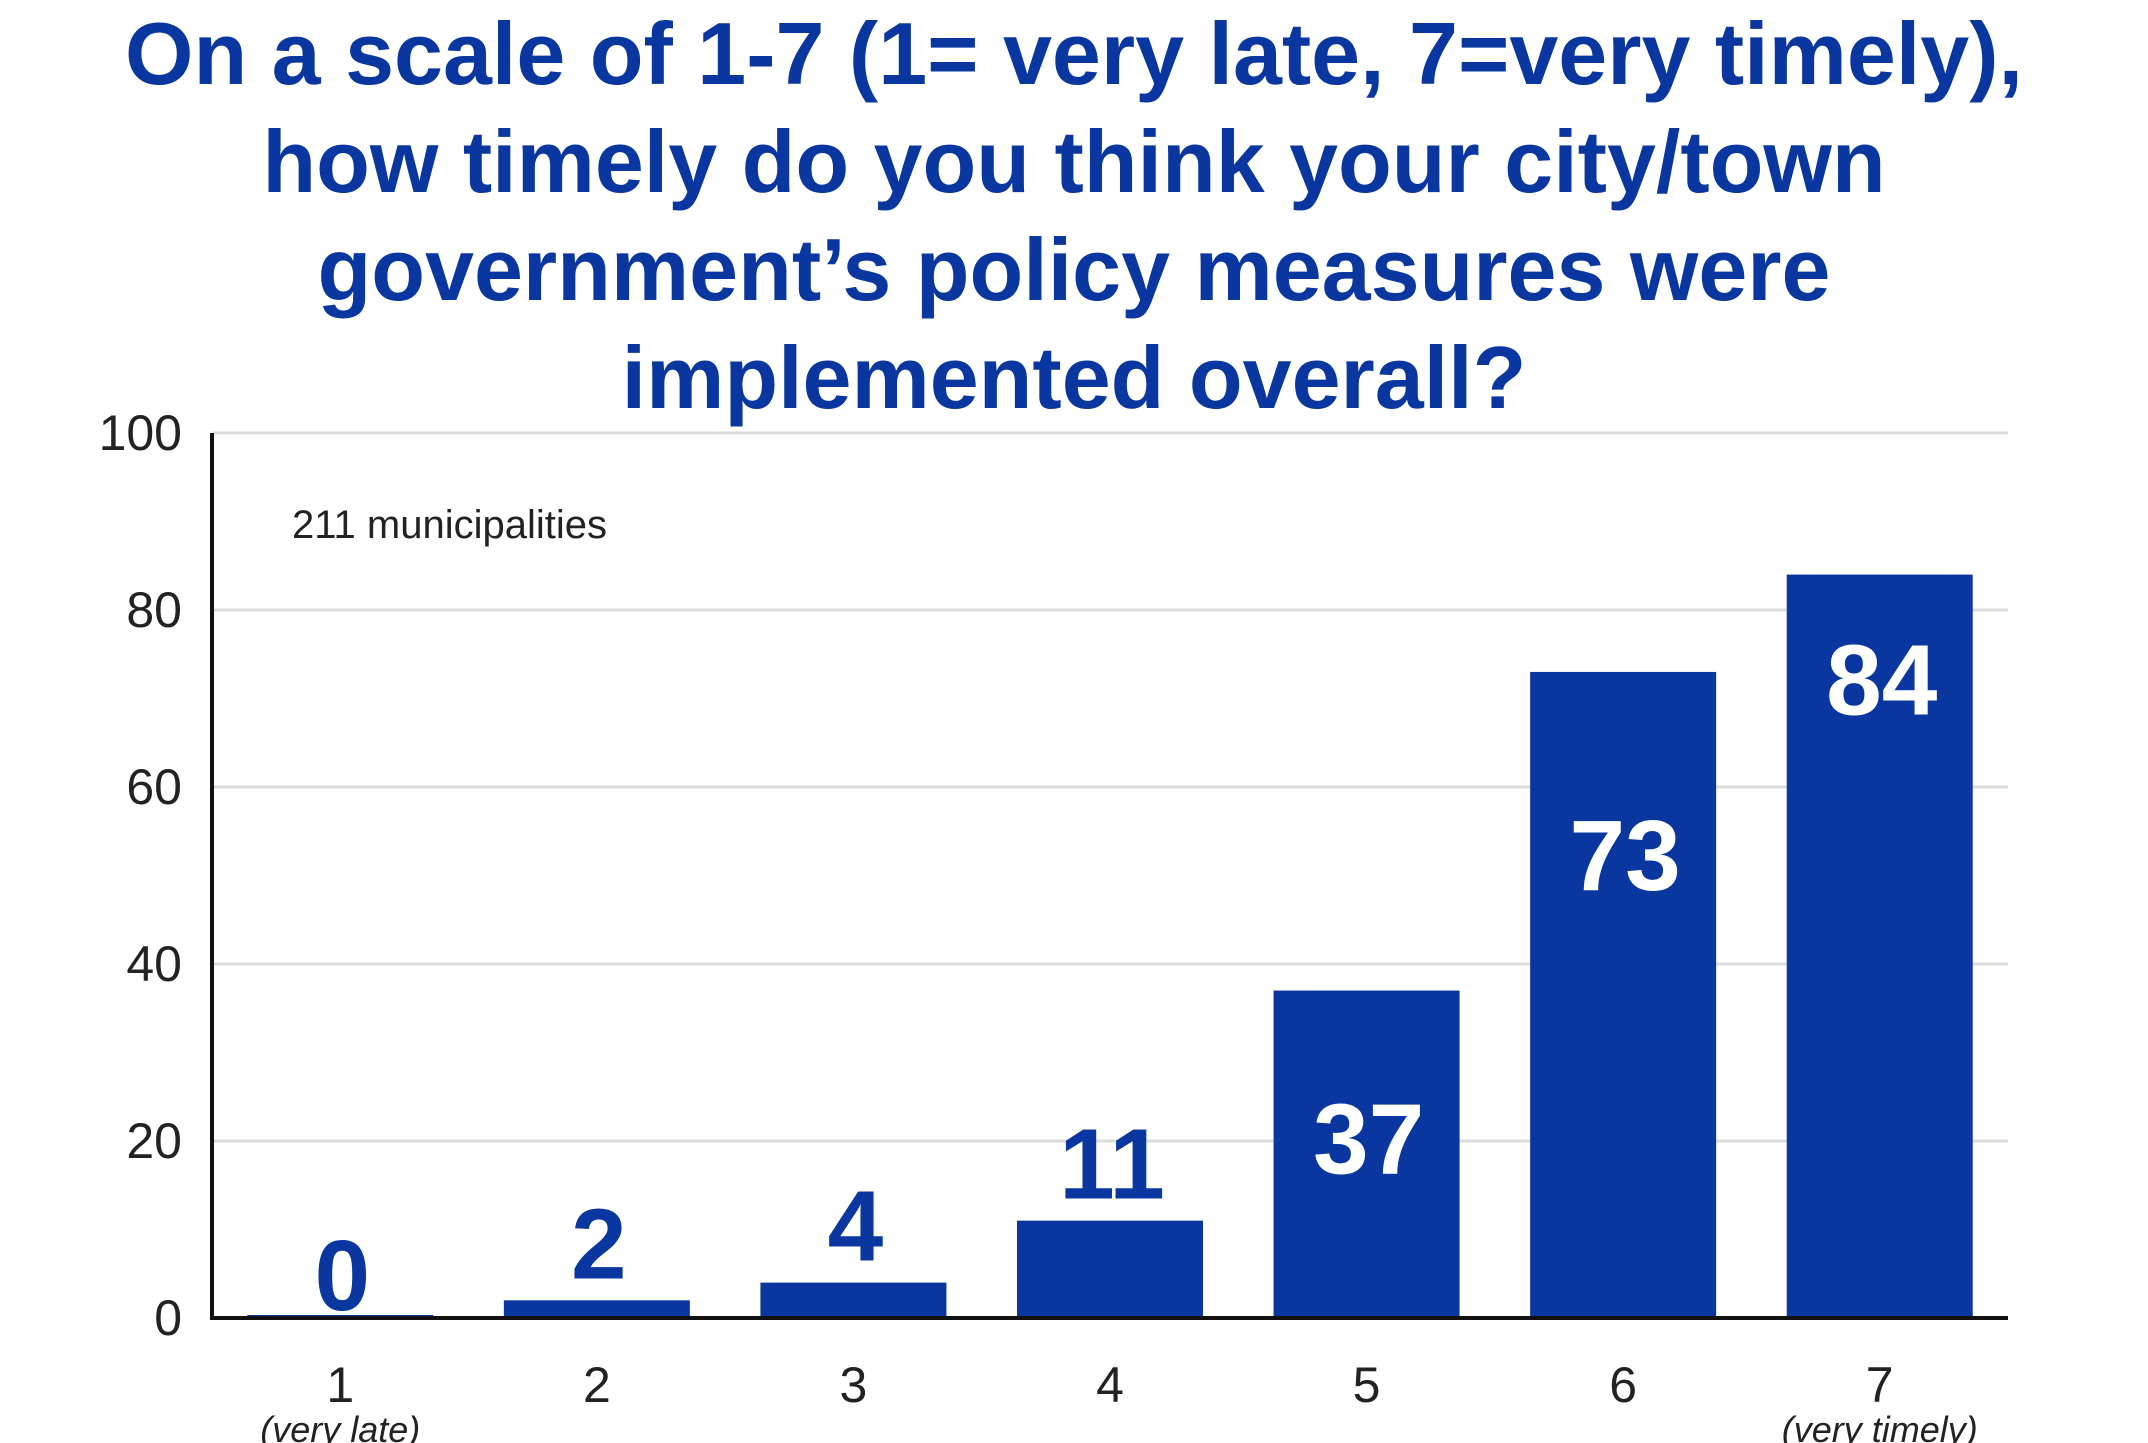 The image size is (2148, 1443). I want to click on data-label: 11, so click(1112, 1165).